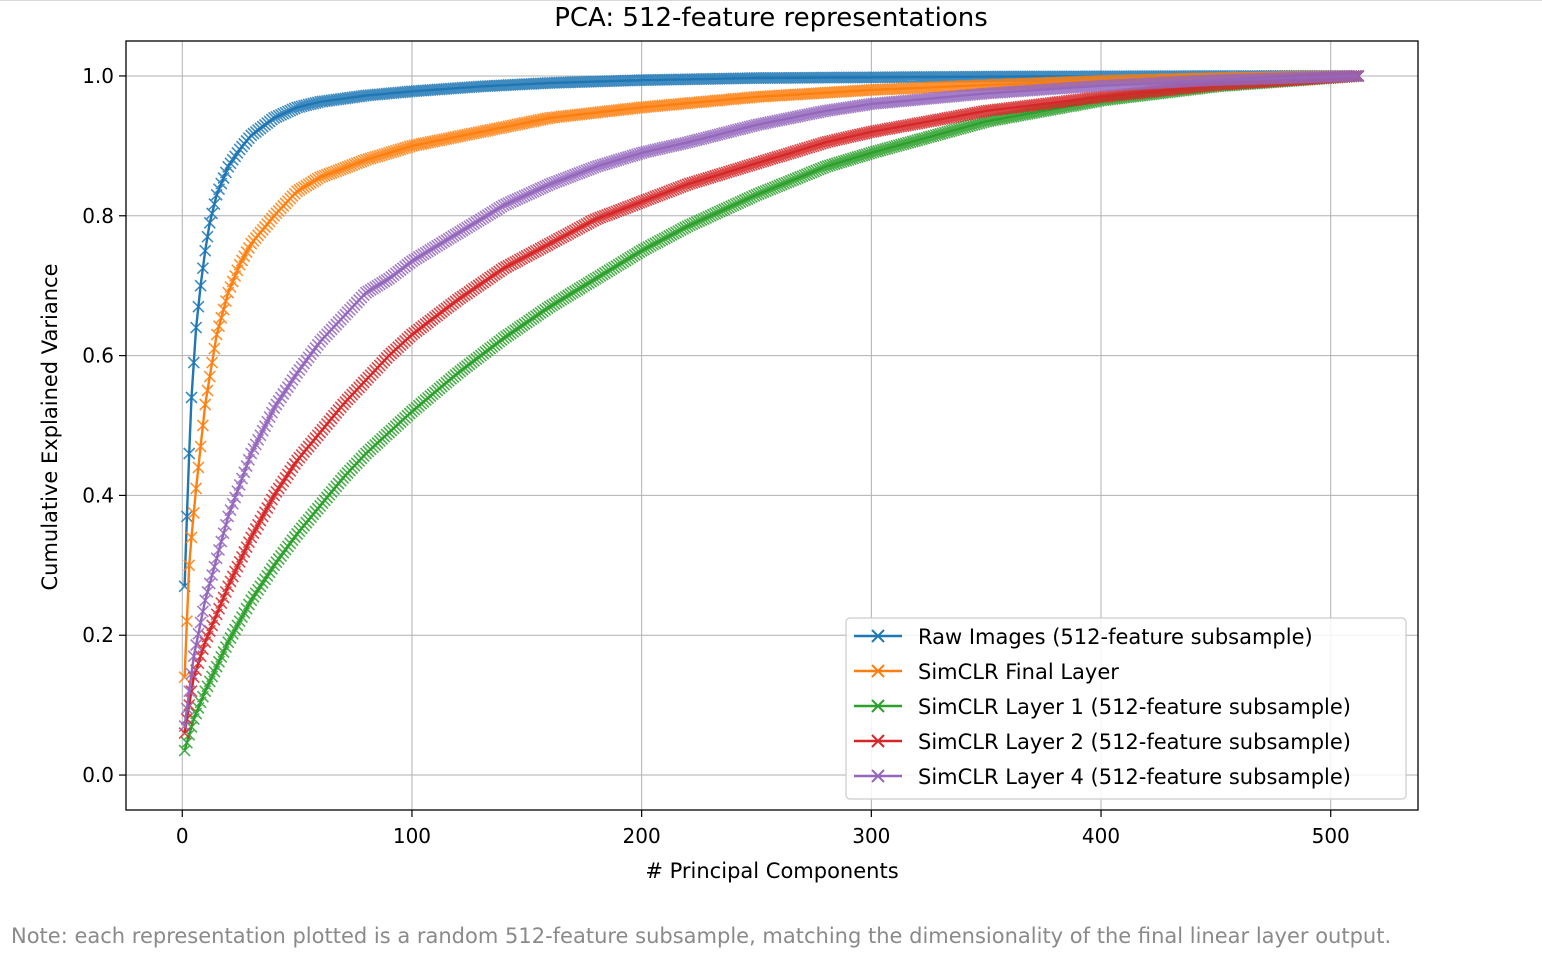 This screenshot has height=960, width=1542. I want to click on legend-label: Raw Images (512-feature subsample), so click(1115, 637).